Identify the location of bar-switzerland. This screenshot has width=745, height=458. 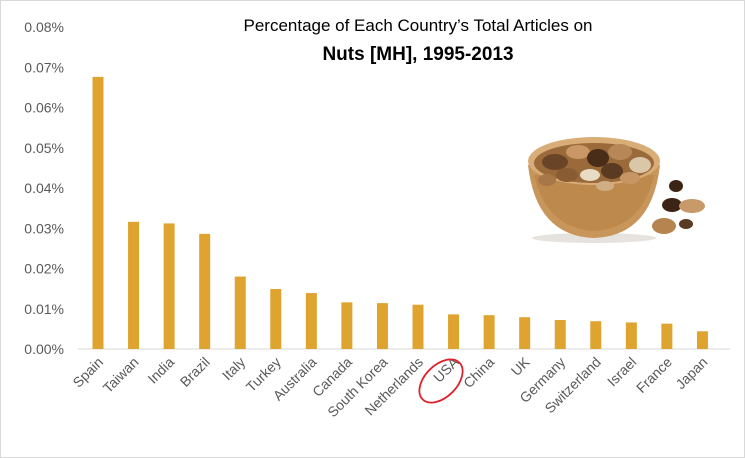
(596, 335).